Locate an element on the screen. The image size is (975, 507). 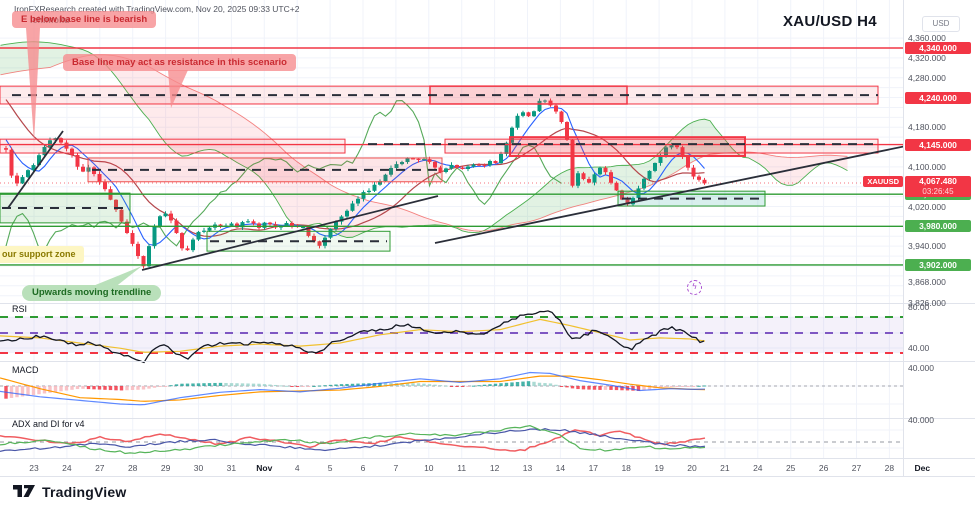
time-tick: 6 is located at coordinates (363, 468).